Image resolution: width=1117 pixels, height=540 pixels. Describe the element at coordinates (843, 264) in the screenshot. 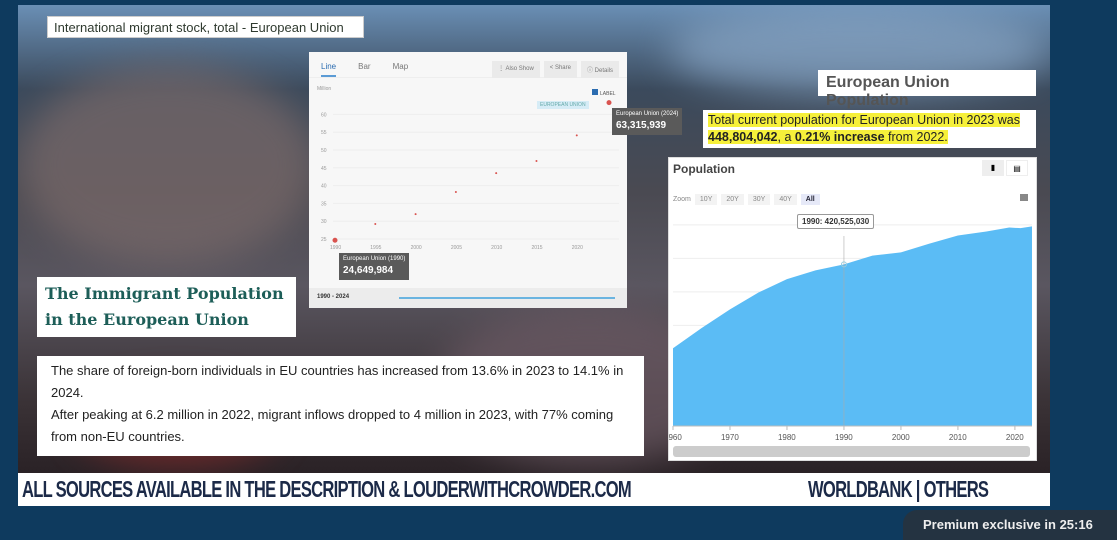

I see `hover-point` at that location.